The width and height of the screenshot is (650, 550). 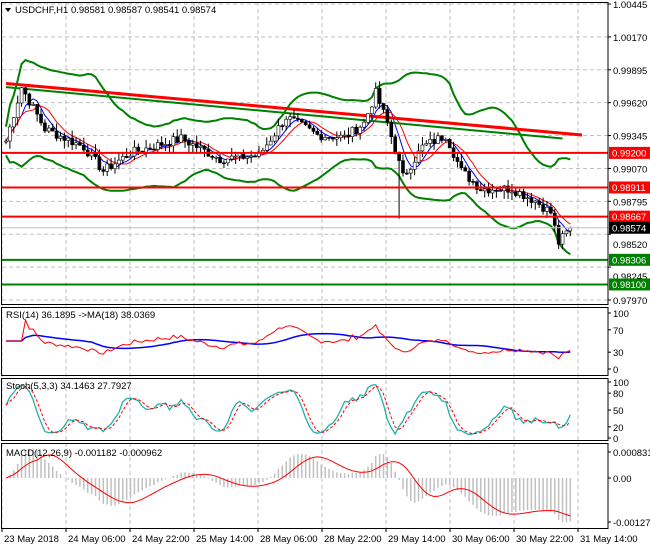 I want to click on price-tick-label: 0.98520, so click(x=630, y=245).